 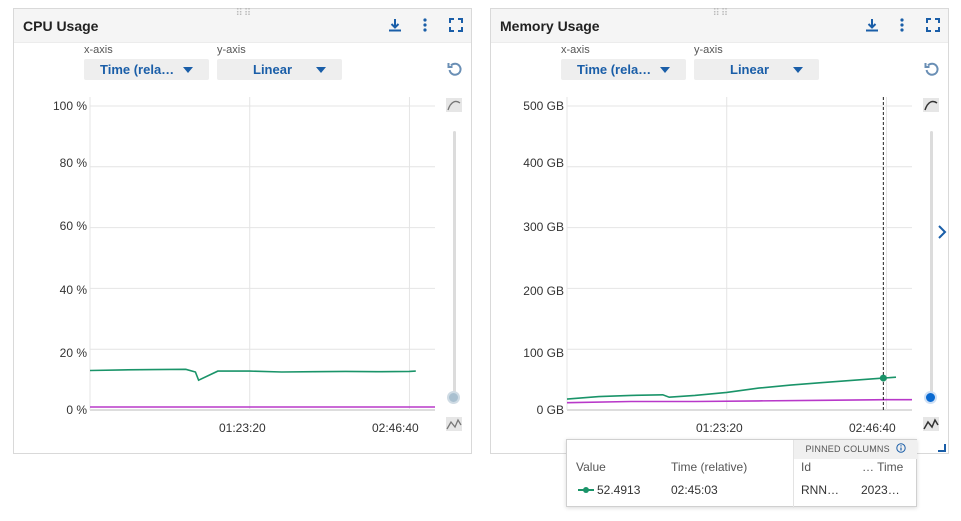 What do you see at coordinates (793, 474) in the screenshot?
I see `divider` at bounding box center [793, 474].